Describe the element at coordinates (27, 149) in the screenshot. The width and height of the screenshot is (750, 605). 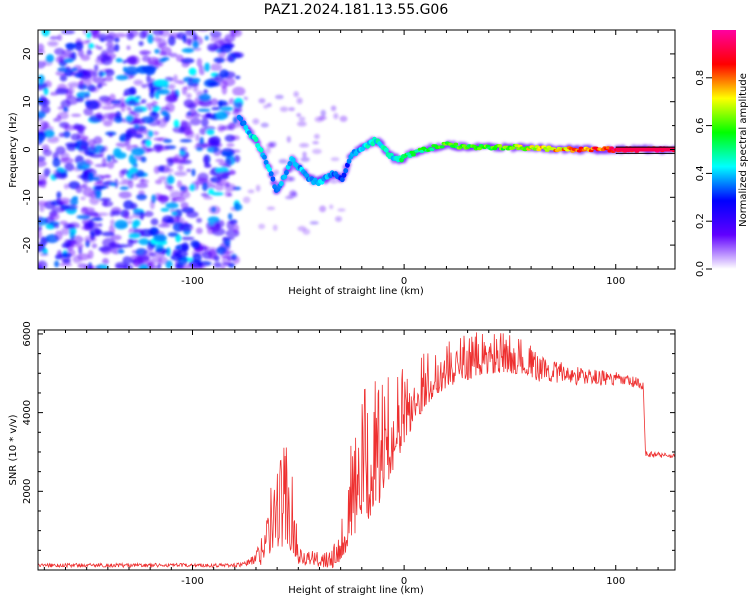
I see `spectrogram-ytick-label: 0` at that location.